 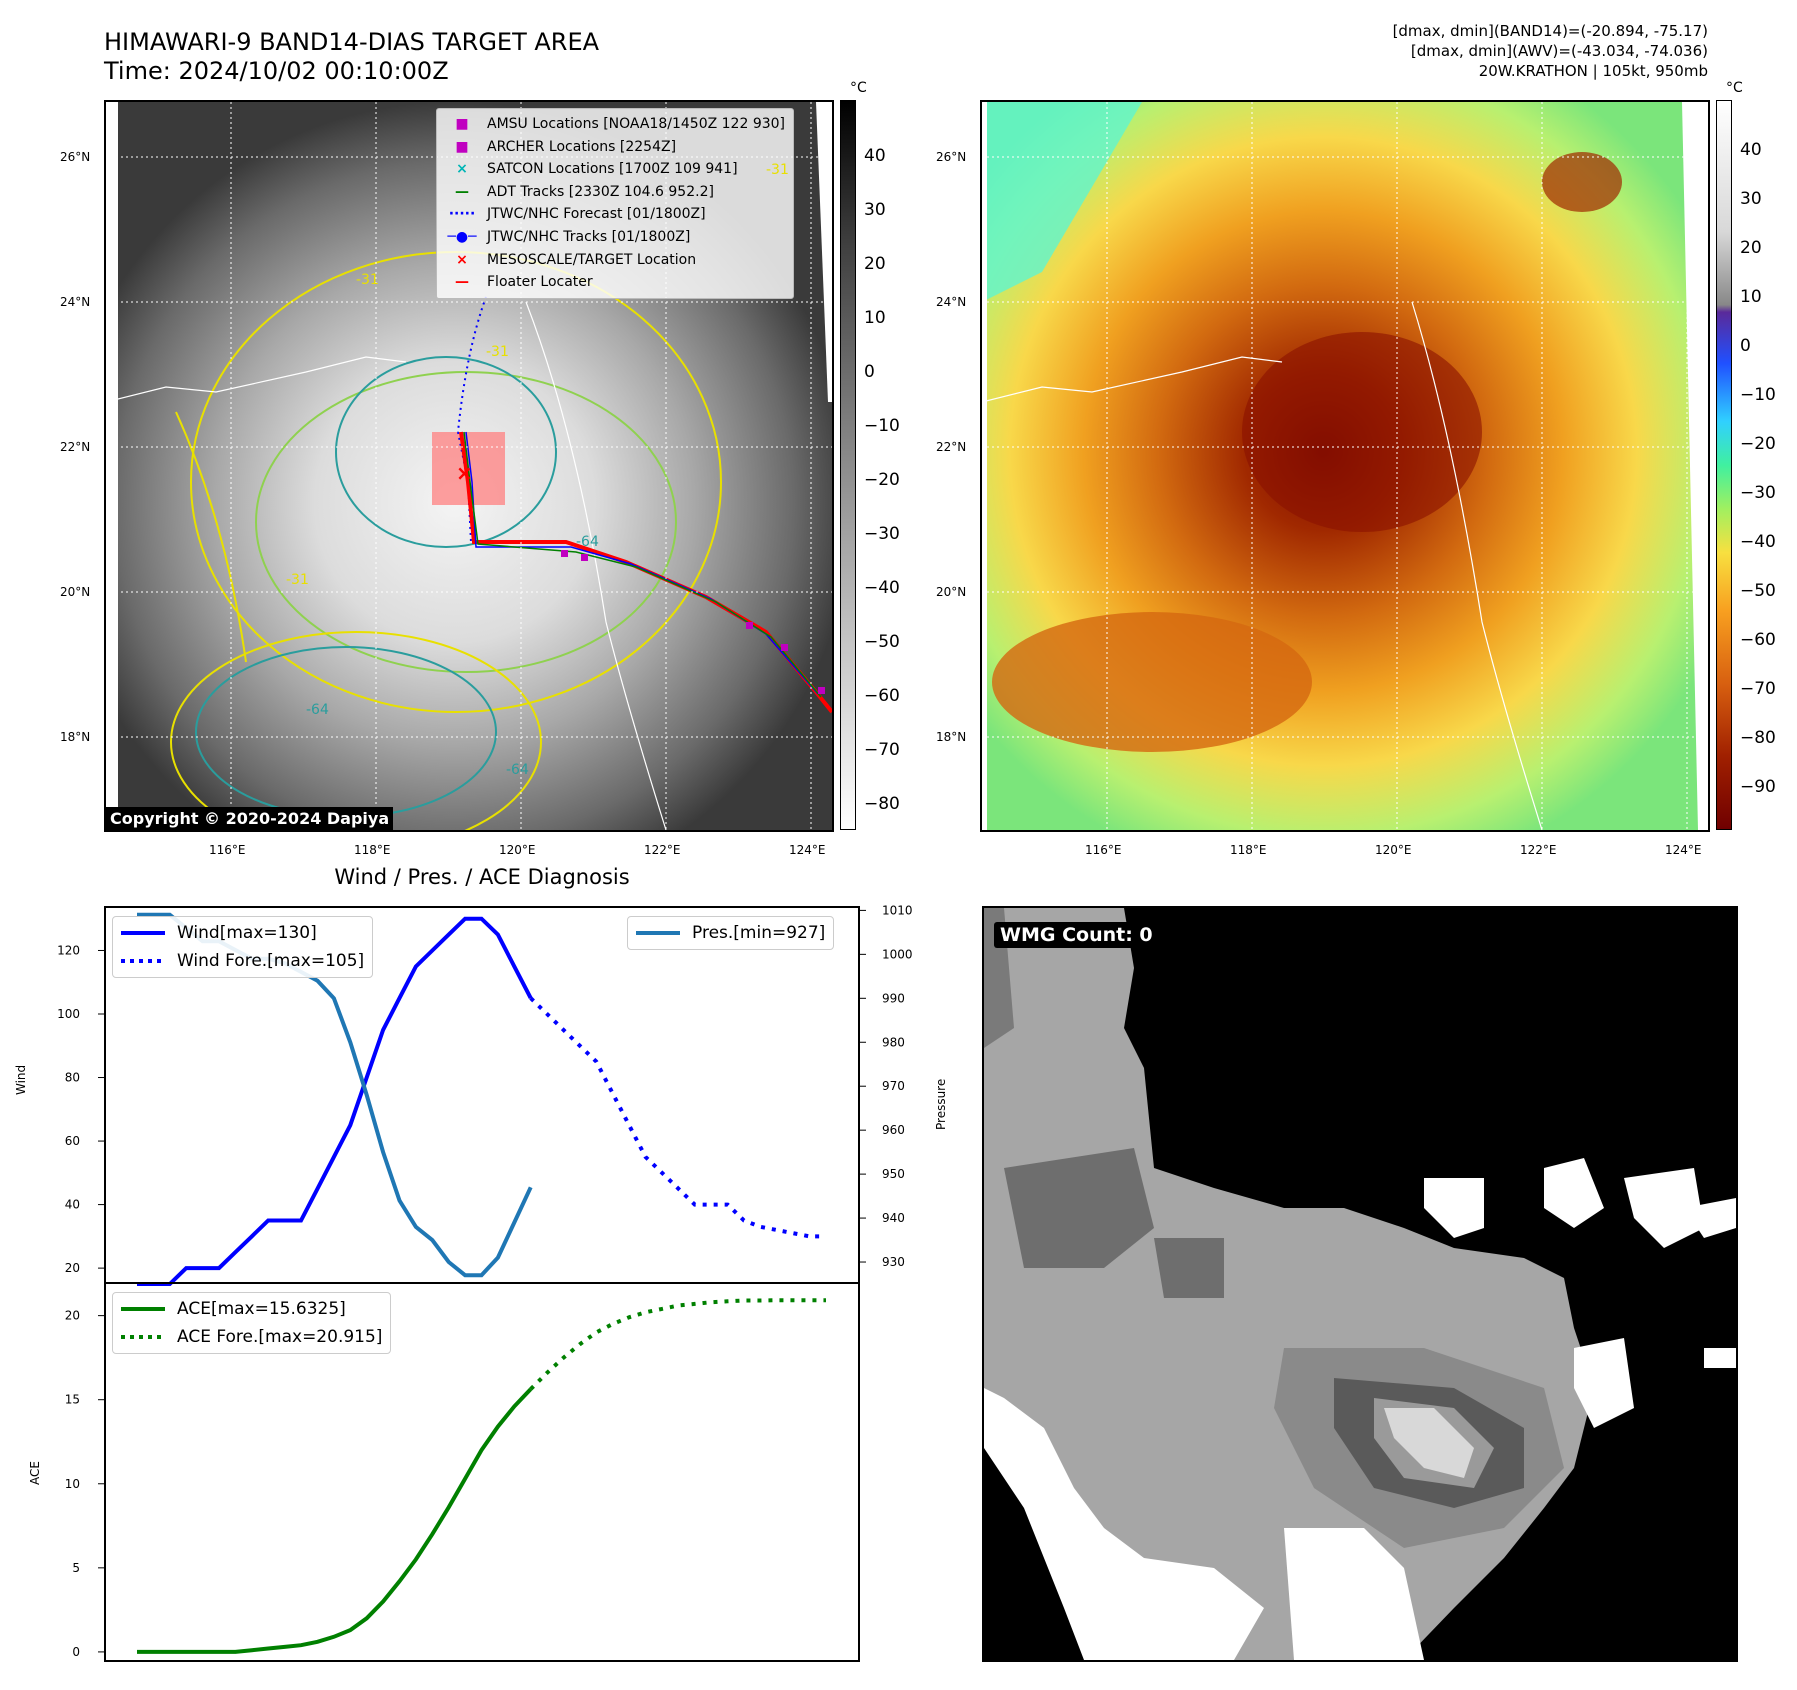 What do you see at coordinates (72, 1205) in the screenshot?
I see `wind-y-tick-label: 40` at bounding box center [72, 1205].